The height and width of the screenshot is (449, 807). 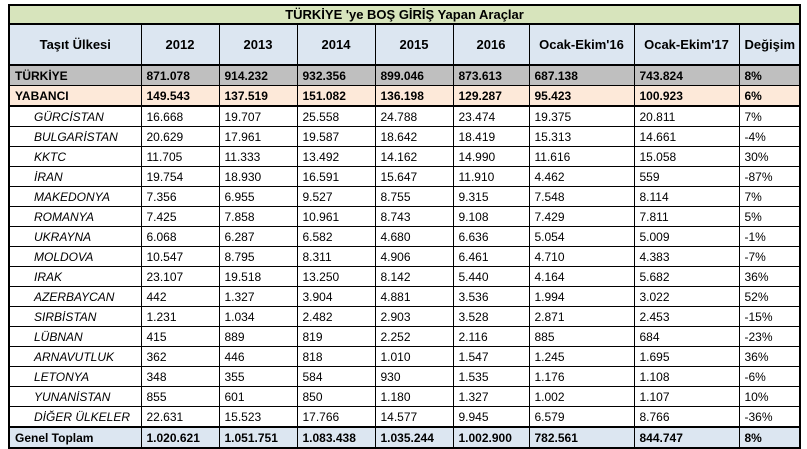 I want to click on cell-value: 1.231, so click(x=180, y=316).